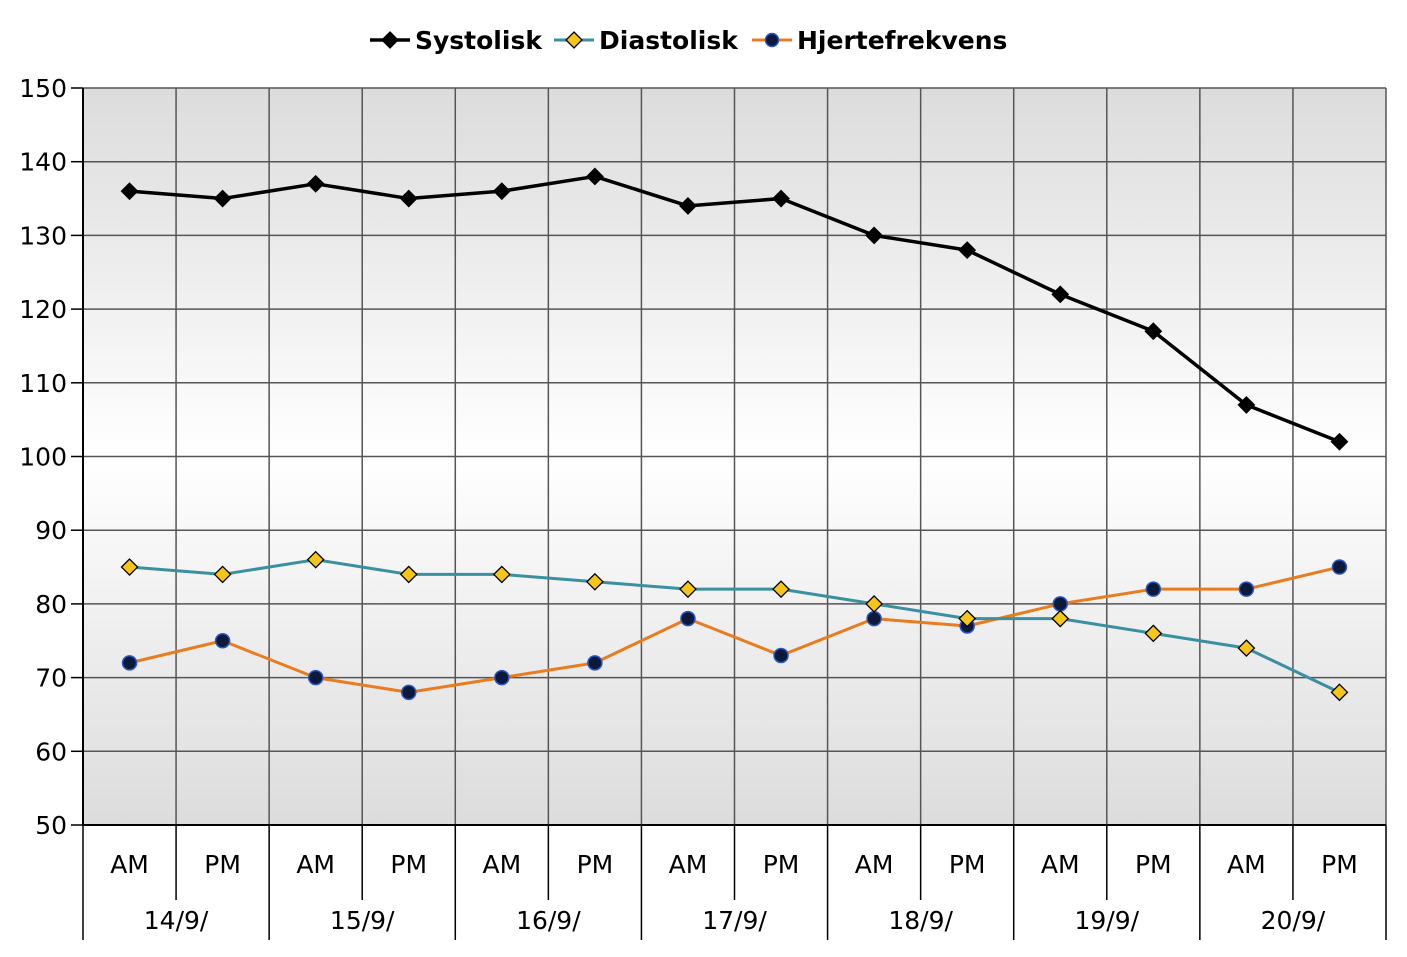 The image size is (1407, 957). Describe the element at coordinates (51, 751) in the screenshot. I see `y-tick-label: 60` at that location.